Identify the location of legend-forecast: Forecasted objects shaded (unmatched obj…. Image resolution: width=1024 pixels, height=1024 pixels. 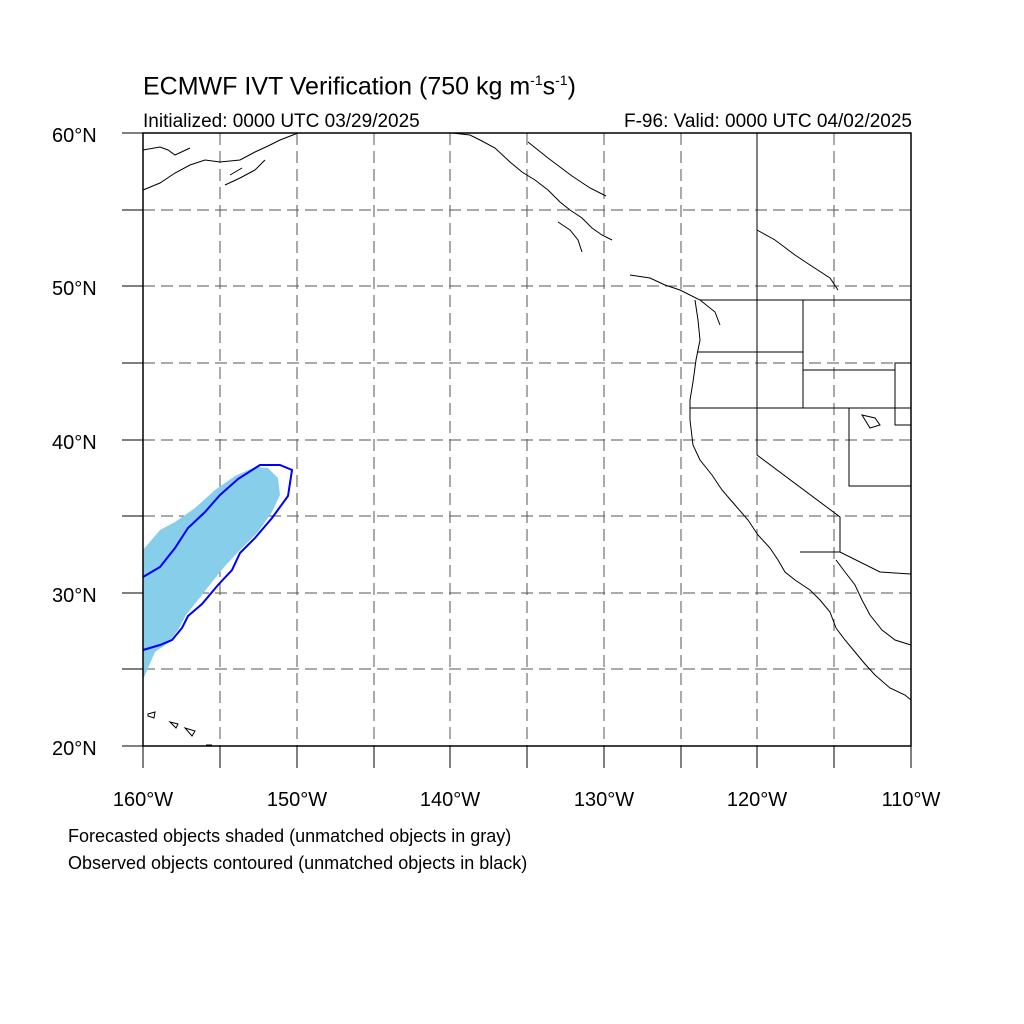
(290, 836).